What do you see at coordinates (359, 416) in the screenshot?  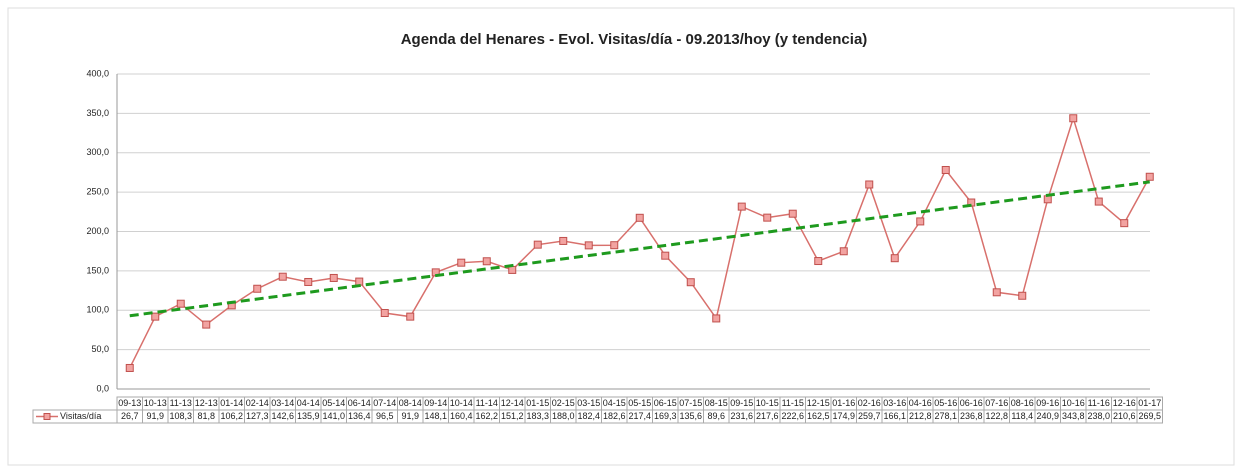 I see `data-label: 136,4` at bounding box center [359, 416].